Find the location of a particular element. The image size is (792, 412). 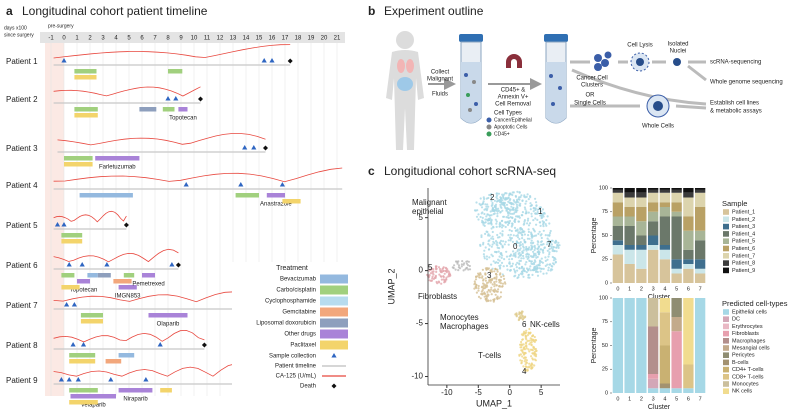

cluster-annotation: 2 is located at coordinates (492, 197).